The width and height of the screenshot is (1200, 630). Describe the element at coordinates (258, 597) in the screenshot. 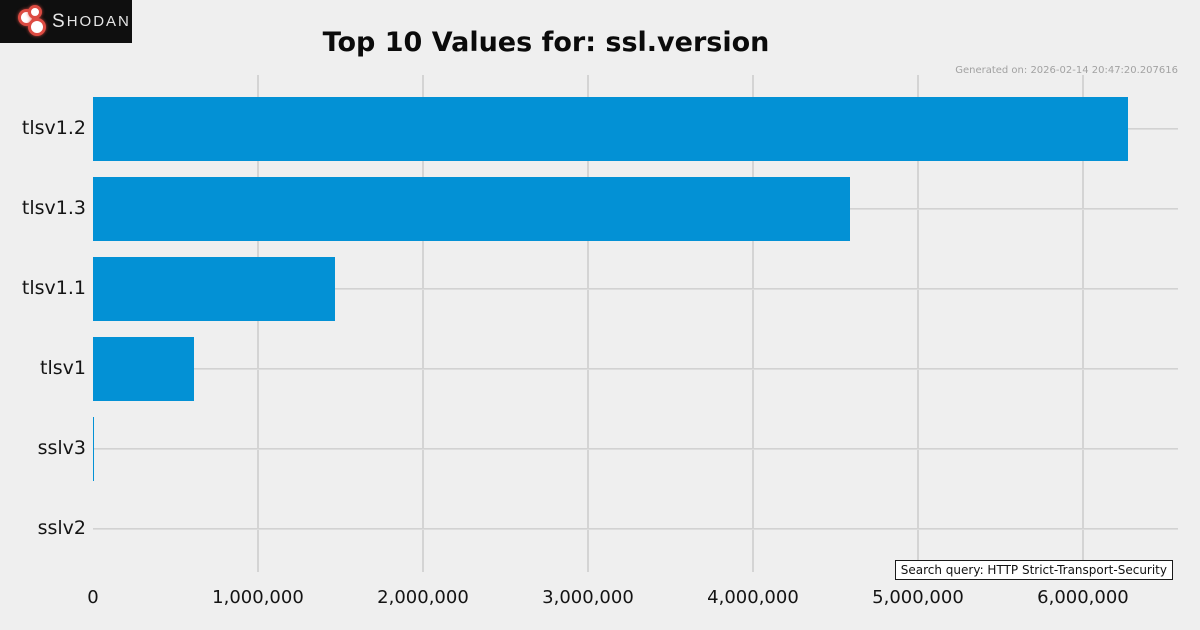

I see `x-axis-tick-label: 1,000,000` at that location.